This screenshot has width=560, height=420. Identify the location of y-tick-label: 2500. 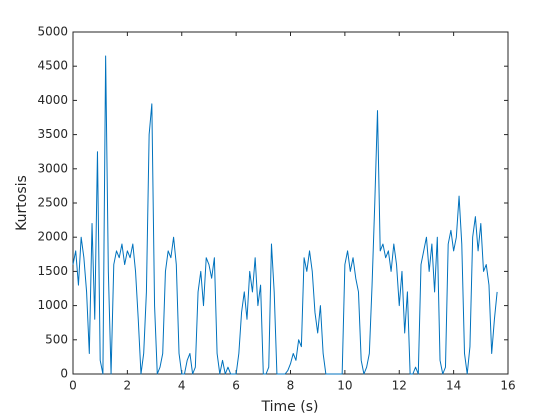
(52, 203).